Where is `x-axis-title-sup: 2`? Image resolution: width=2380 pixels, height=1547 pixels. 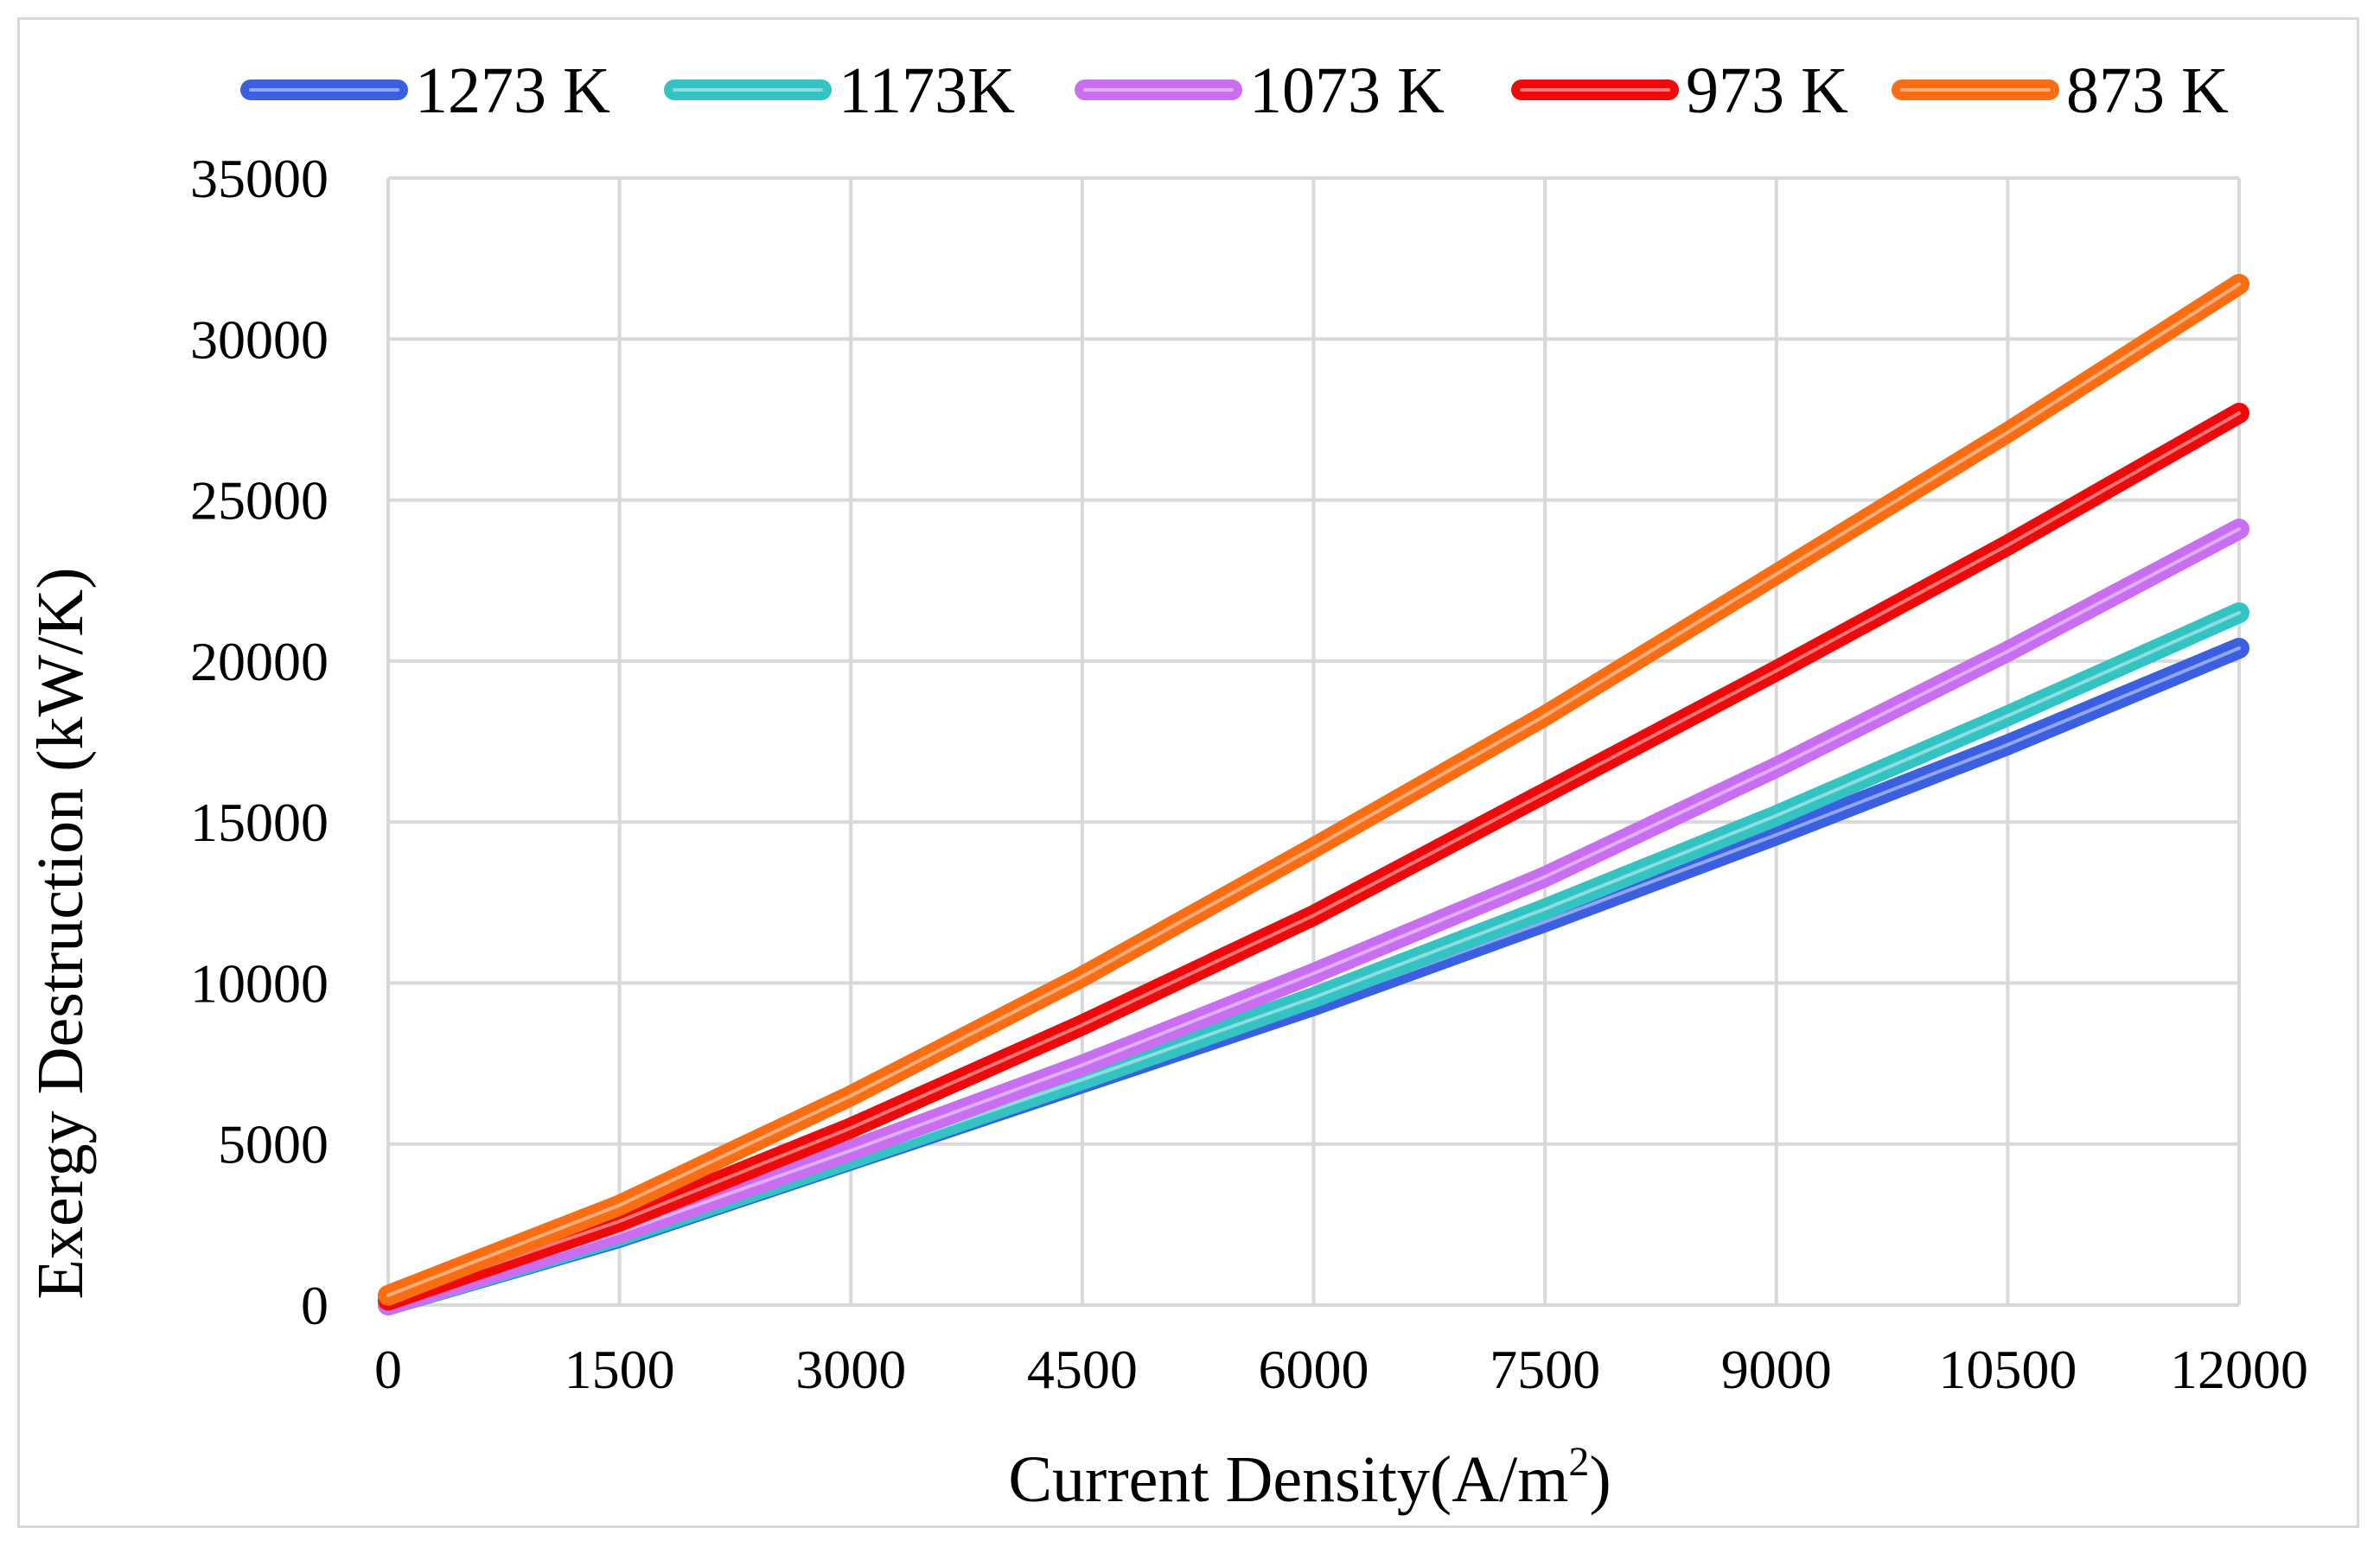 x-axis-title-sup: 2 is located at coordinates (1579, 1462).